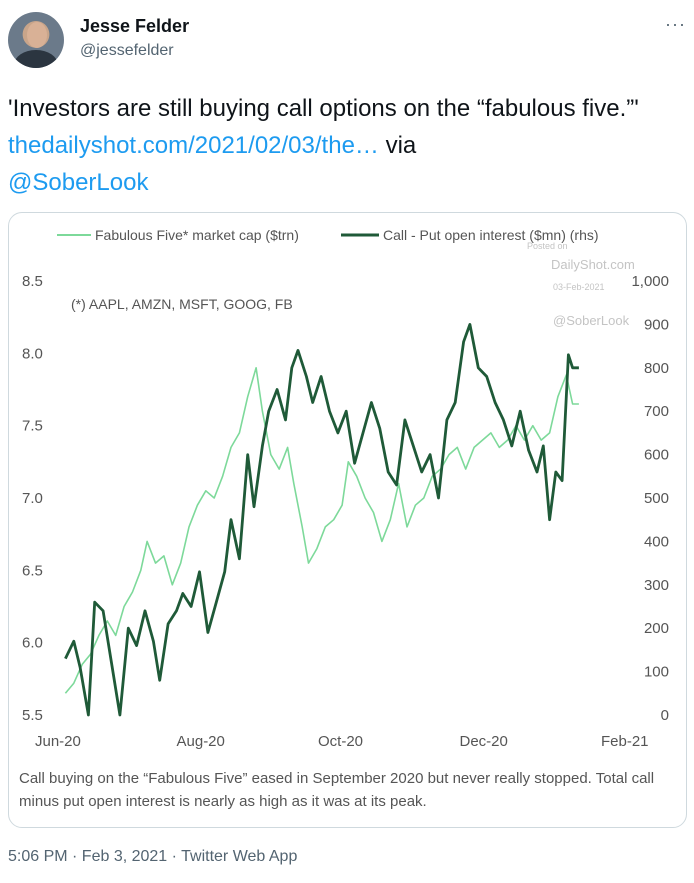 The height and width of the screenshot is (883, 694). I want to click on x-tick-label: Aug-20, so click(201, 741).